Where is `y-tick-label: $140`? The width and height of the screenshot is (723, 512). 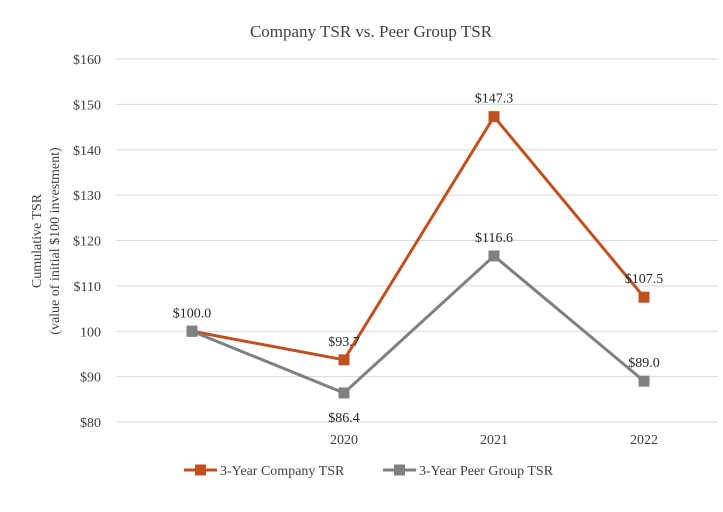
y-tick-label: $140 is located at coordinates (87, 151).